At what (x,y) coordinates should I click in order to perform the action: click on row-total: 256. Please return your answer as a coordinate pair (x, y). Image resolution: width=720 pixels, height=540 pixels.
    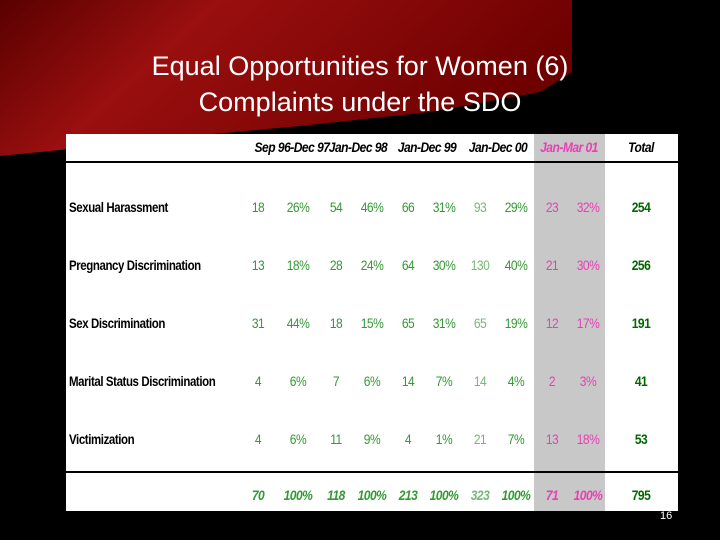
    Looking at the image, I should click on (641, 265).